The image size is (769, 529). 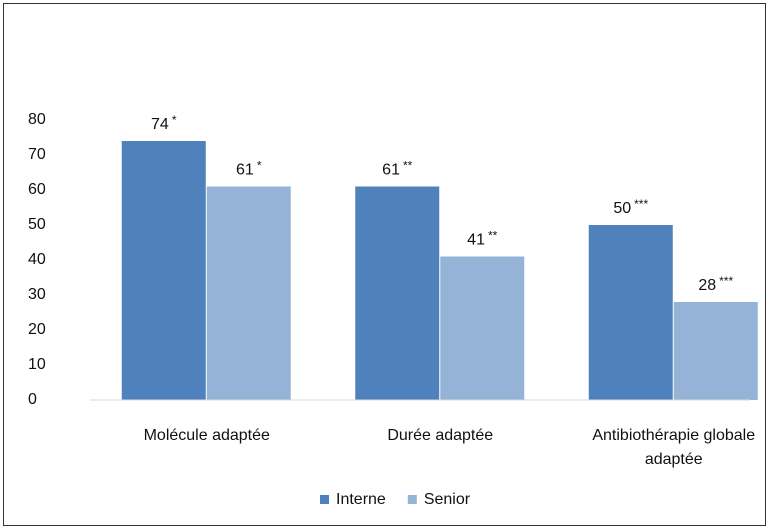 What do you see at coordinates (206, 435) in the screenshot?
I see `x-tick-label: Molécule adaptée` at bounding box center [206, 435].